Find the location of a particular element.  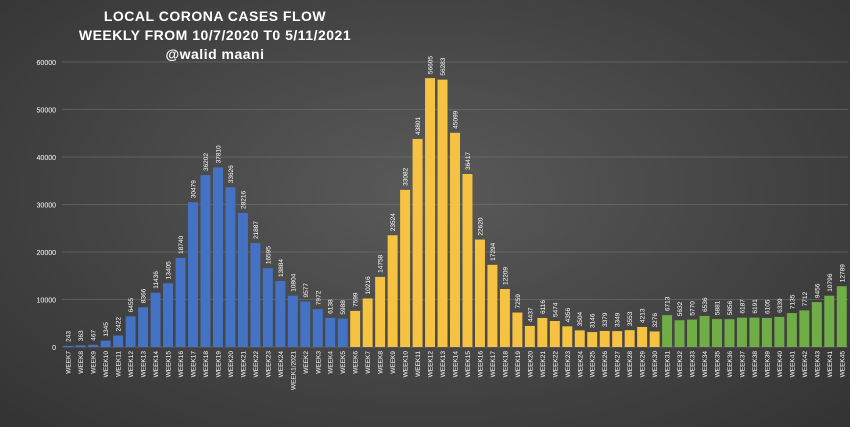

y-tick-label: 60000 is located at coordinates (47, 63).